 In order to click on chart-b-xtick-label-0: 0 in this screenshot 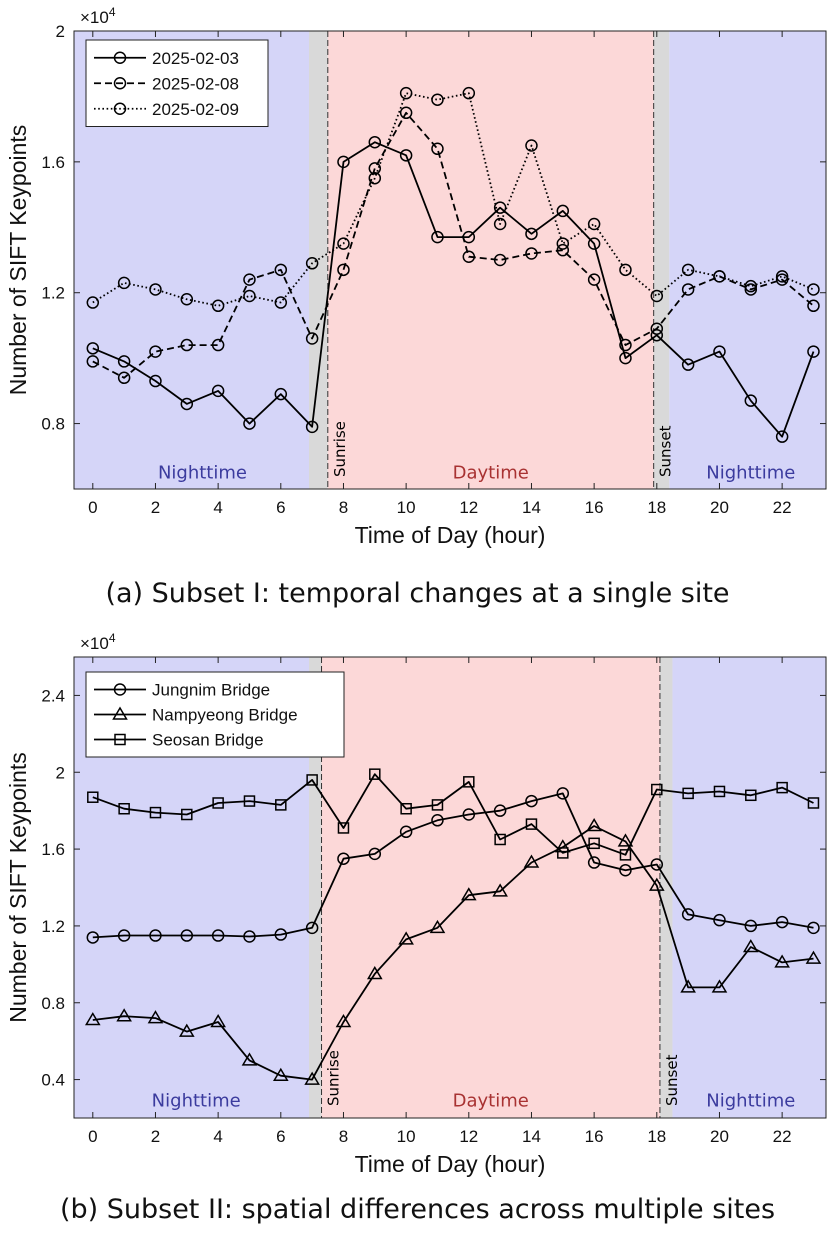, I will do `click(92, 1136)`.